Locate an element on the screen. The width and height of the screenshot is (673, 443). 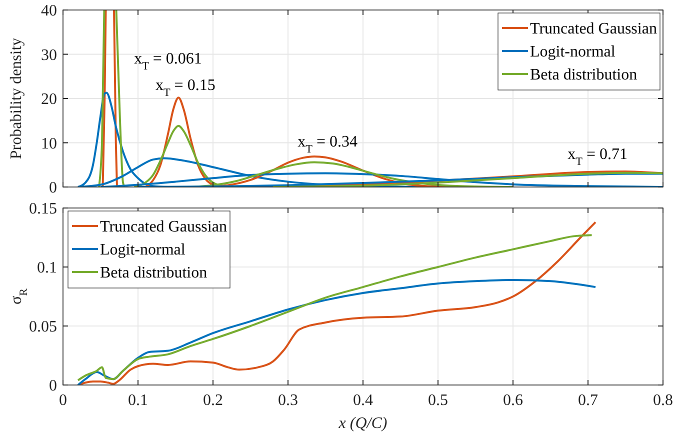
y-tick-label: 0.1 is located at coordinates (47, 268).